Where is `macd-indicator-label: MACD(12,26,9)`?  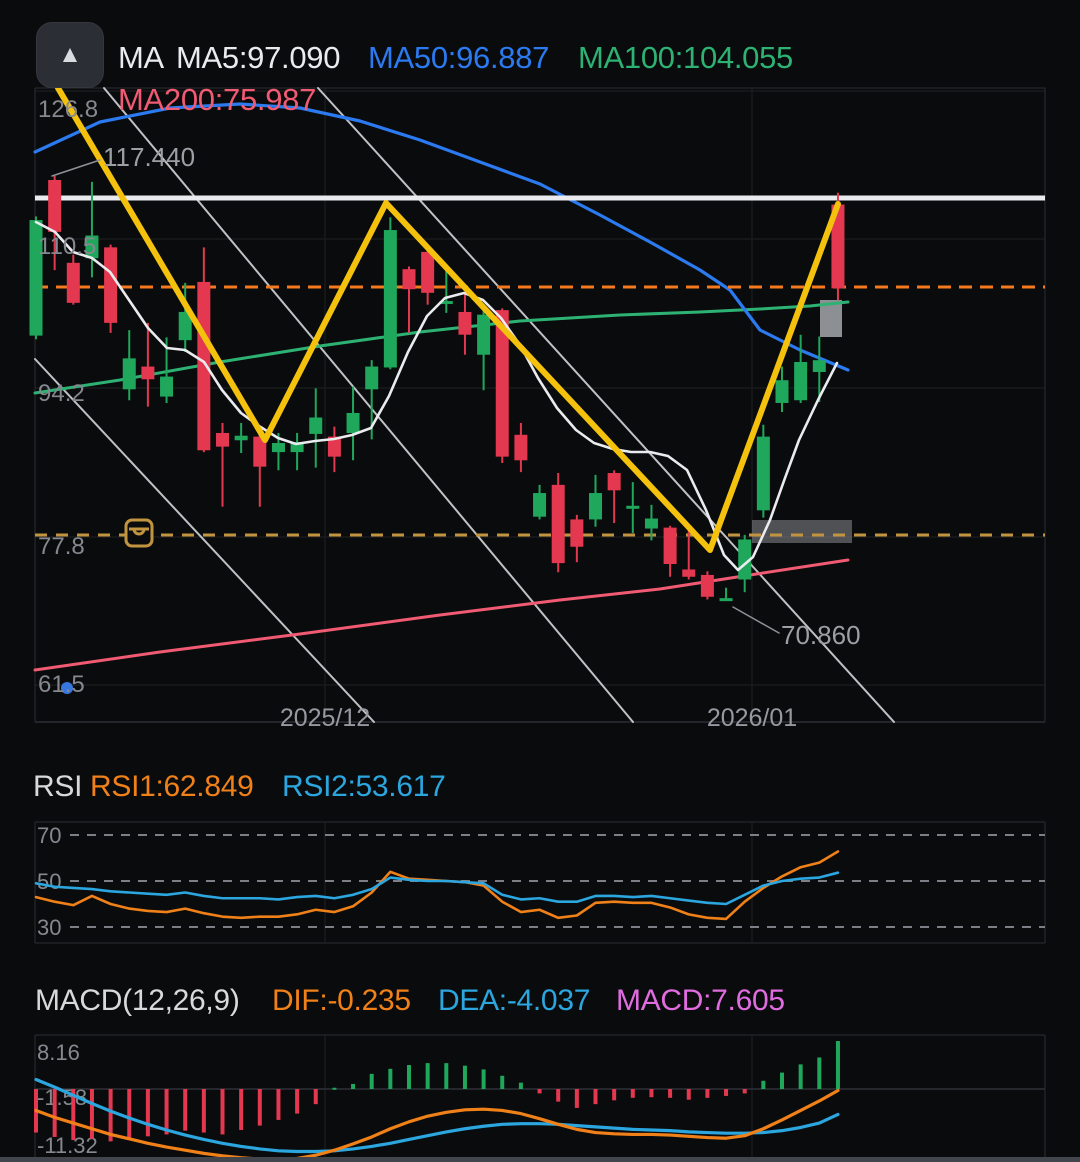 macd-indicator-label: MACD(12,26,9) is located at coordinates (137, 1000).